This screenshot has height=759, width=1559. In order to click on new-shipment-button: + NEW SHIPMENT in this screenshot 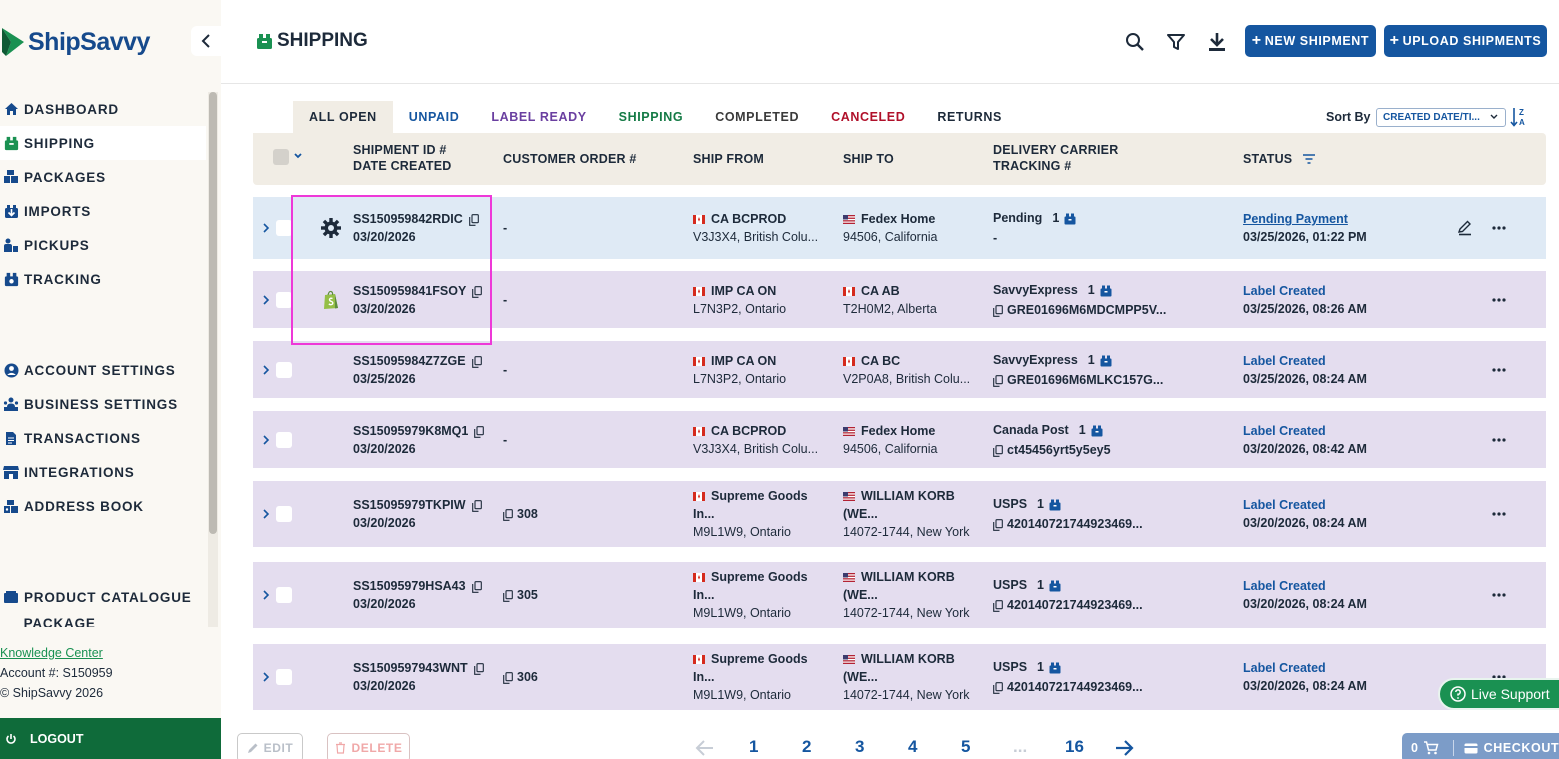, I will do `click(1310, 41)`.